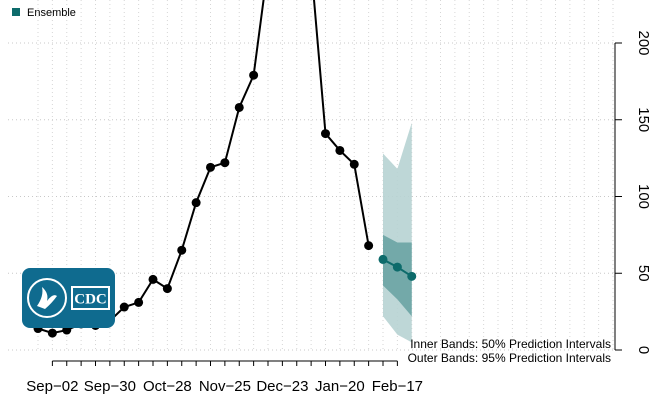  What do you see at coordinates (340, 386) in the screenshot?
I see `x-tick-label: Jan−20` at bounding box center [340, 386].